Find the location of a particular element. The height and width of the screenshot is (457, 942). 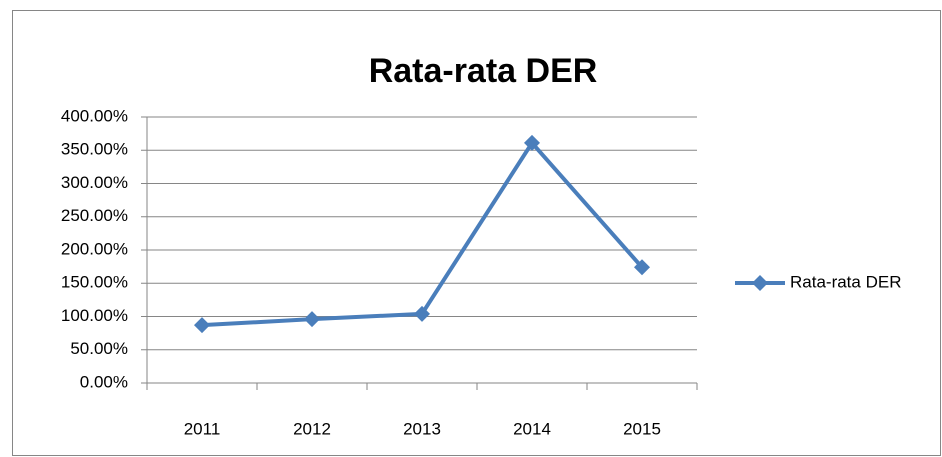

y-tick-label: 150.00% is located at coordinates (94, 282).